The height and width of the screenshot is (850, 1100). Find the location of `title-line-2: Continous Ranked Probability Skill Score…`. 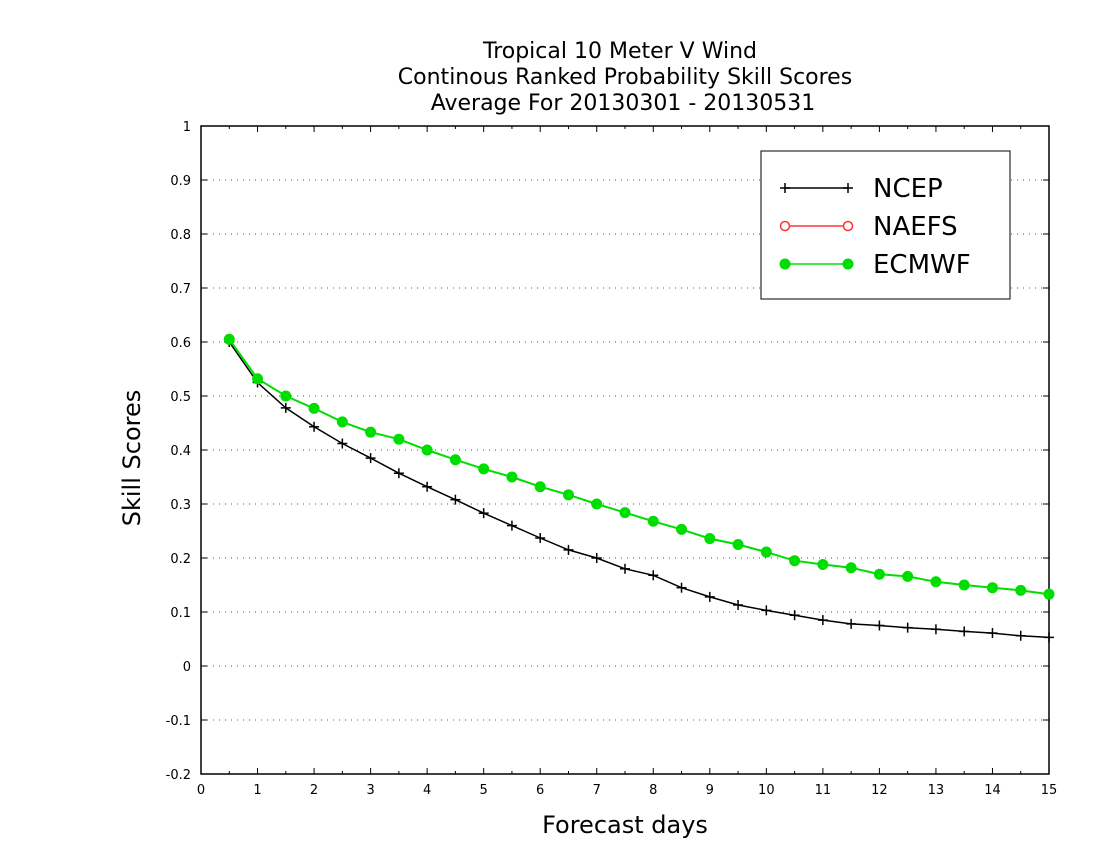

title-line-2: Continous Ranked Probability Skill Score… is located at coordinates (625, 77).